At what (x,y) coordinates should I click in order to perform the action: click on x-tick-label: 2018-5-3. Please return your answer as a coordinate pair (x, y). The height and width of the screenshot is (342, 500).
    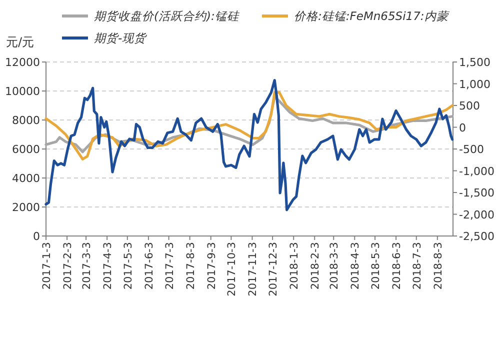
    Looking at the image, I should click on (376, 266).